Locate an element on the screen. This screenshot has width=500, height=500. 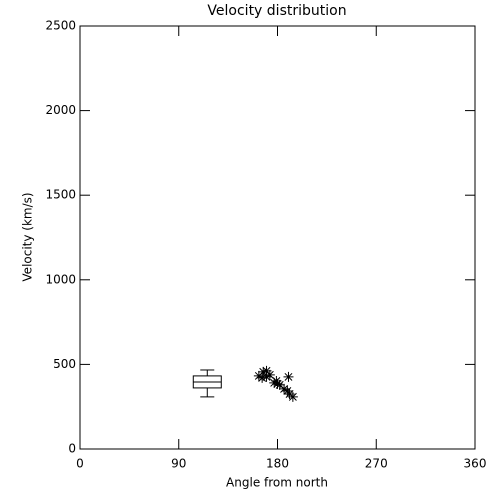
y-tick-label: 2000 is located at coordinates (60, 110).